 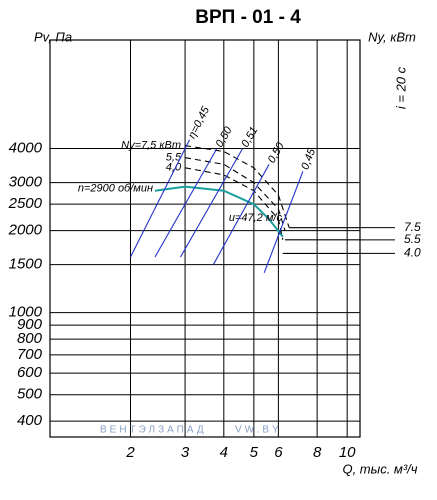 I want to click on x-tick-label: 3, so click(x=185, y=452).